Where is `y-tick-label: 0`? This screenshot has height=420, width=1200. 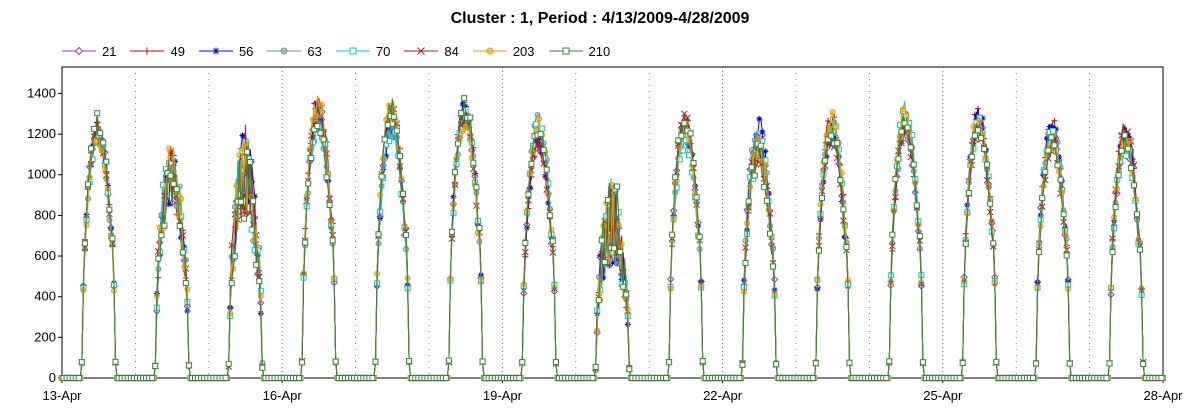
y-tick-label: 0 is located at coordinates (52, 377).